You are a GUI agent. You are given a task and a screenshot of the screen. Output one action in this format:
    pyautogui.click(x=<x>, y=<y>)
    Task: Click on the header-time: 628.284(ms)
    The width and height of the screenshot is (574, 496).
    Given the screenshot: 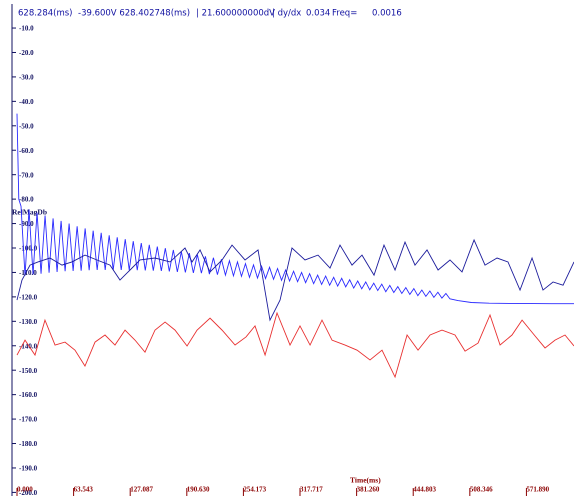 What is the action you would take?
    pyautogui.click(x=45, y=14)
    